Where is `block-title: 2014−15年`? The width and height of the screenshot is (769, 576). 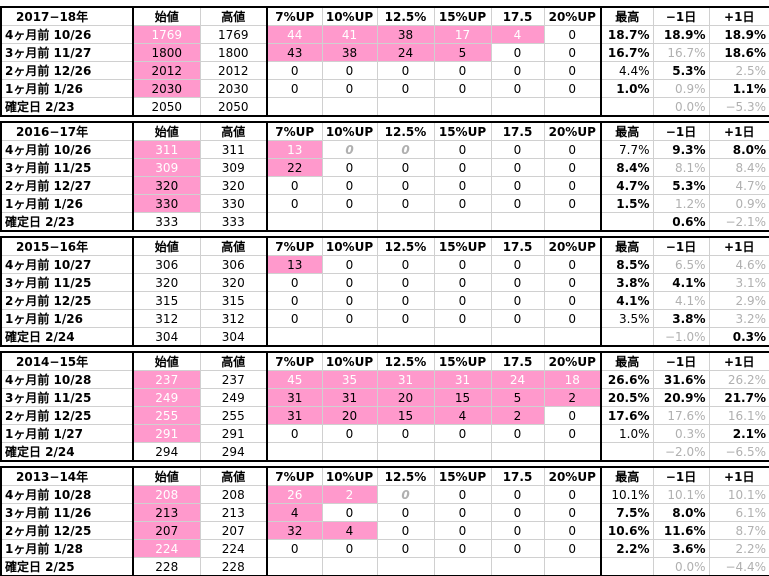 block-title: 2014−15年 is located at coordinates (67, 361).